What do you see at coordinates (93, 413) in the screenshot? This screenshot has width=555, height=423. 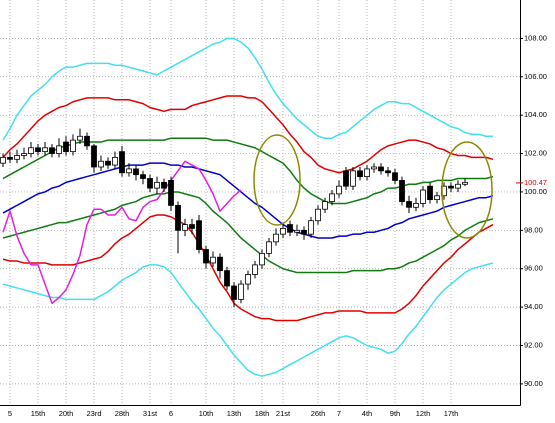 I see `x-tick-label: 23rd` at bounding box center [93, 413].